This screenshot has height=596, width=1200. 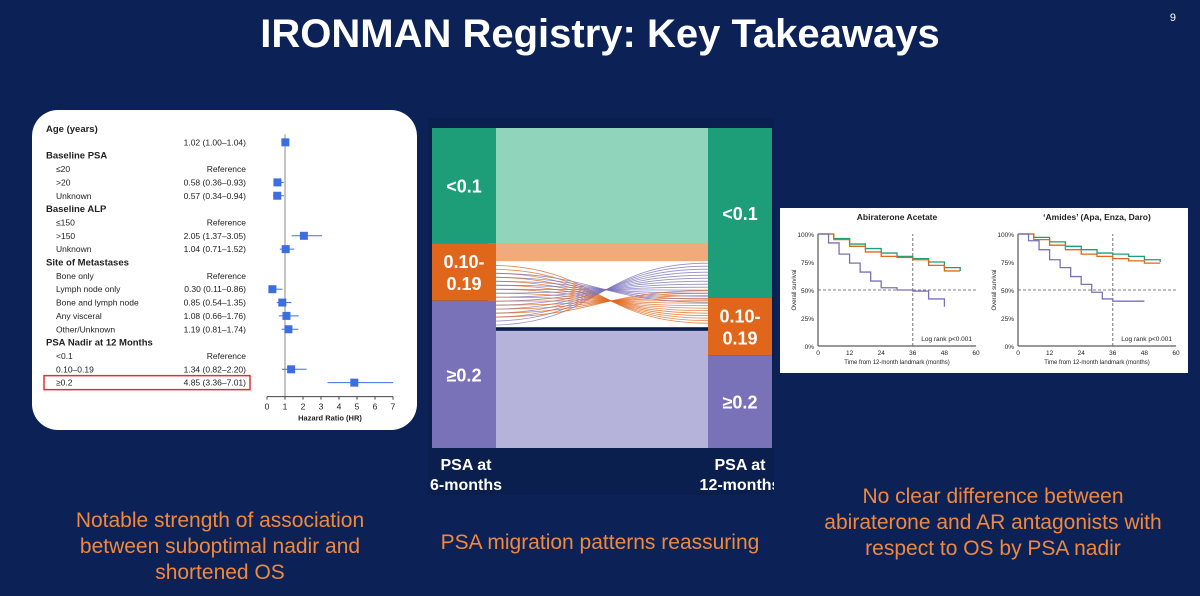 What do you see at coordinates (88, 289) in the screenshot?
I see `forest-row-label: Lymph node only` at bounding box center [88, 289].